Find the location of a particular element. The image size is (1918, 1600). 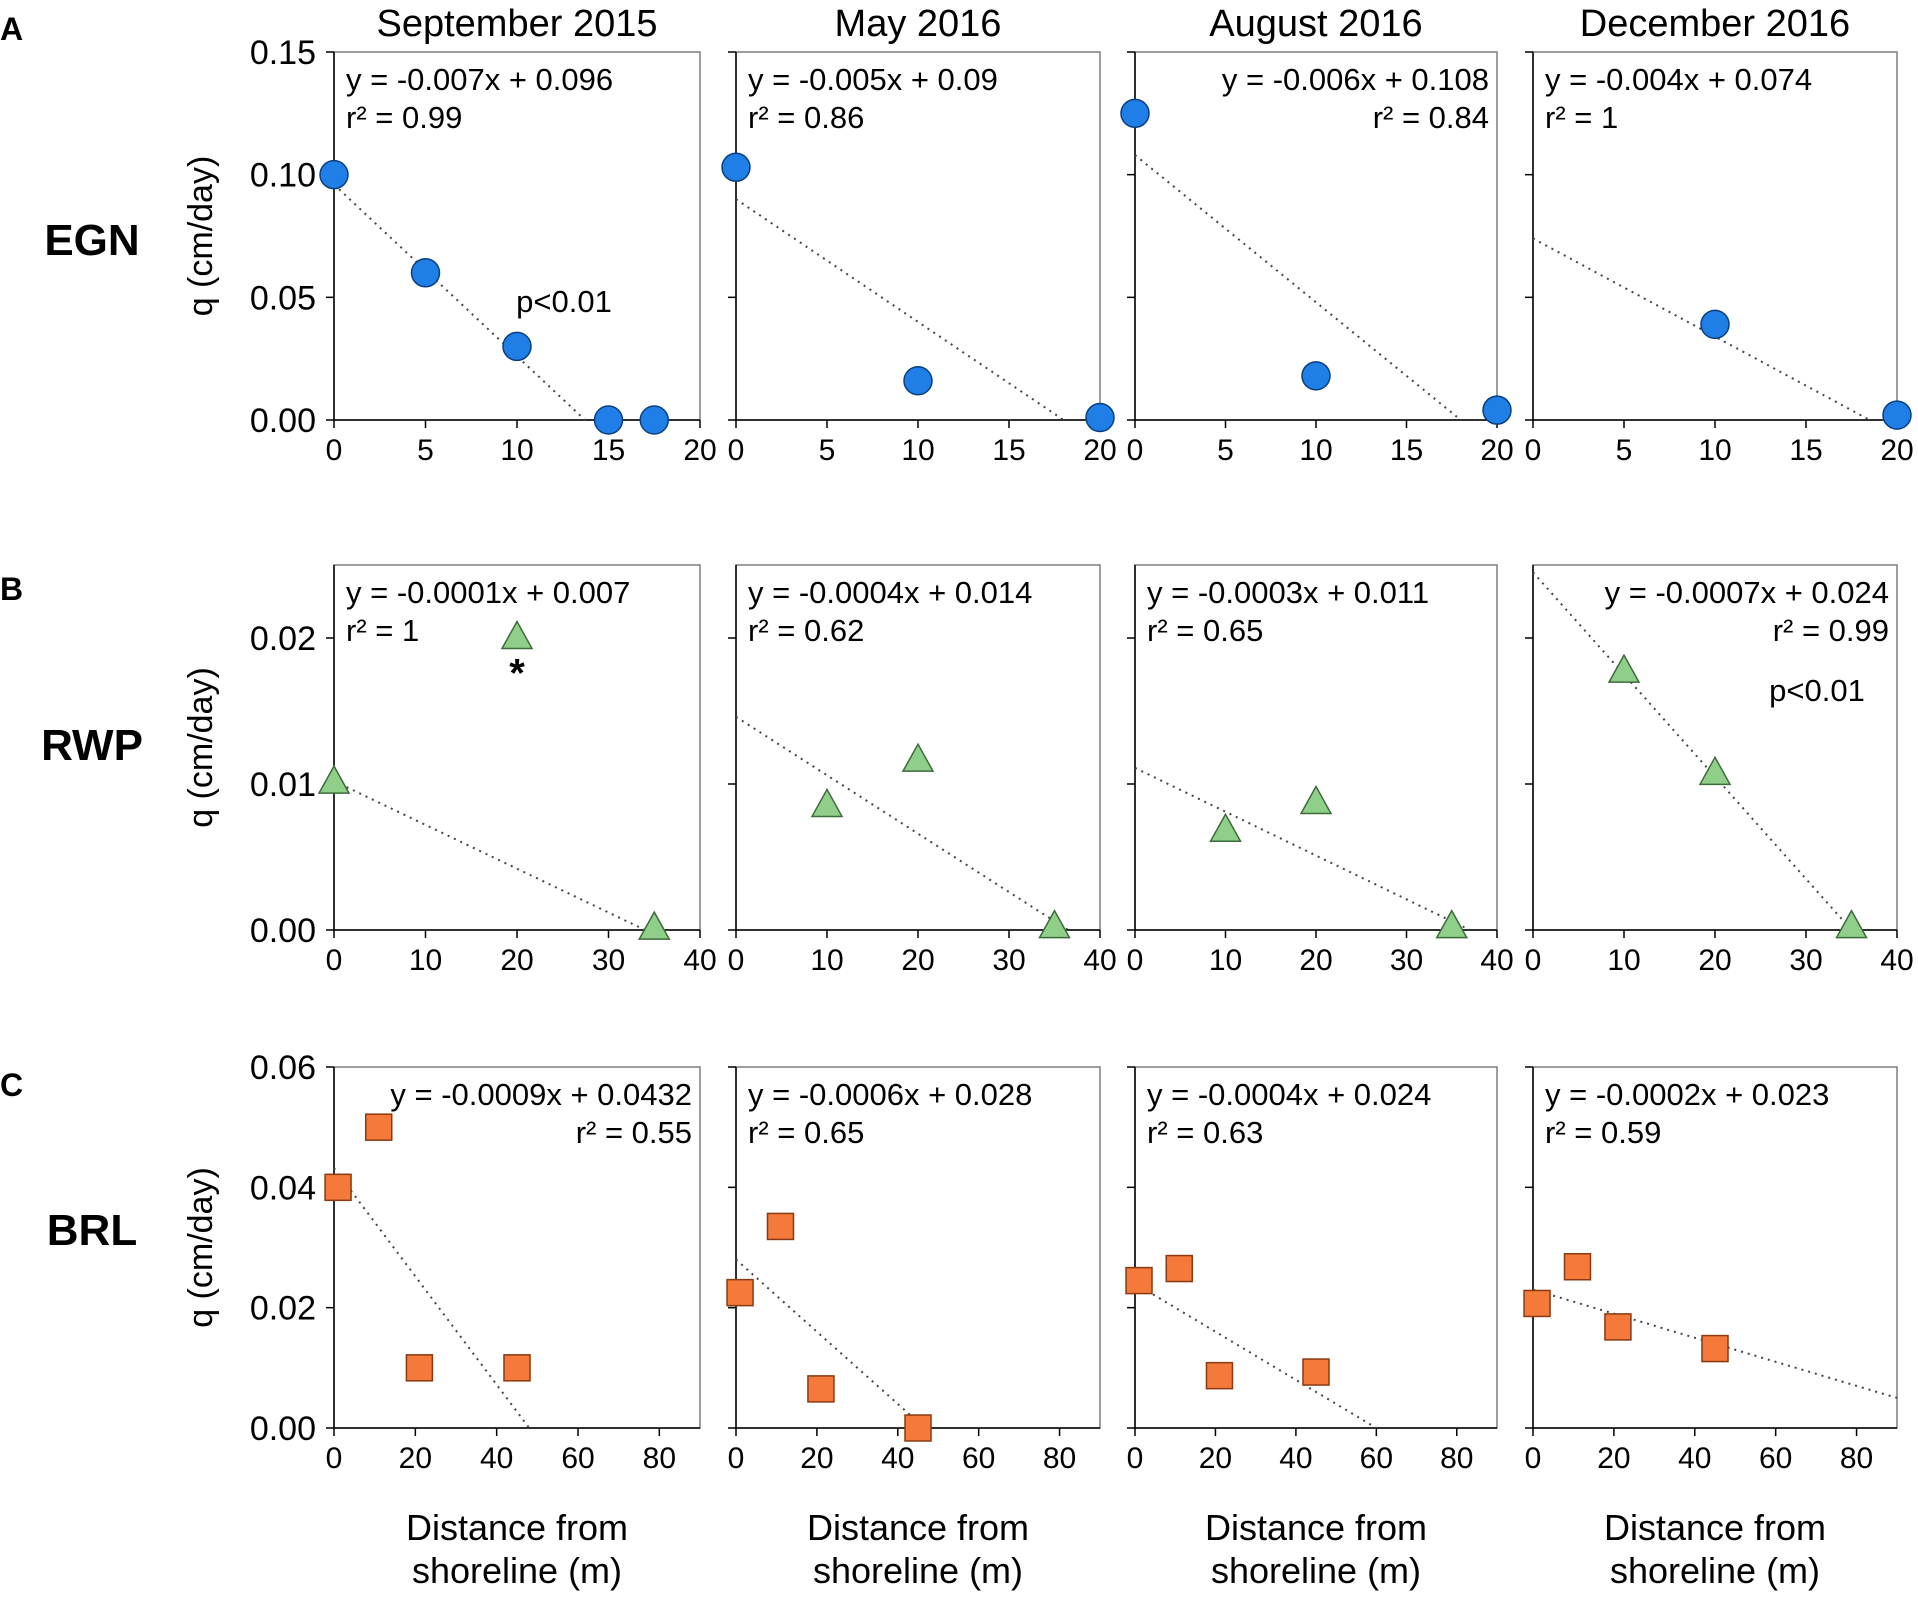

r-squared: r² = 0.84 is located at coordinates (1431, 117).